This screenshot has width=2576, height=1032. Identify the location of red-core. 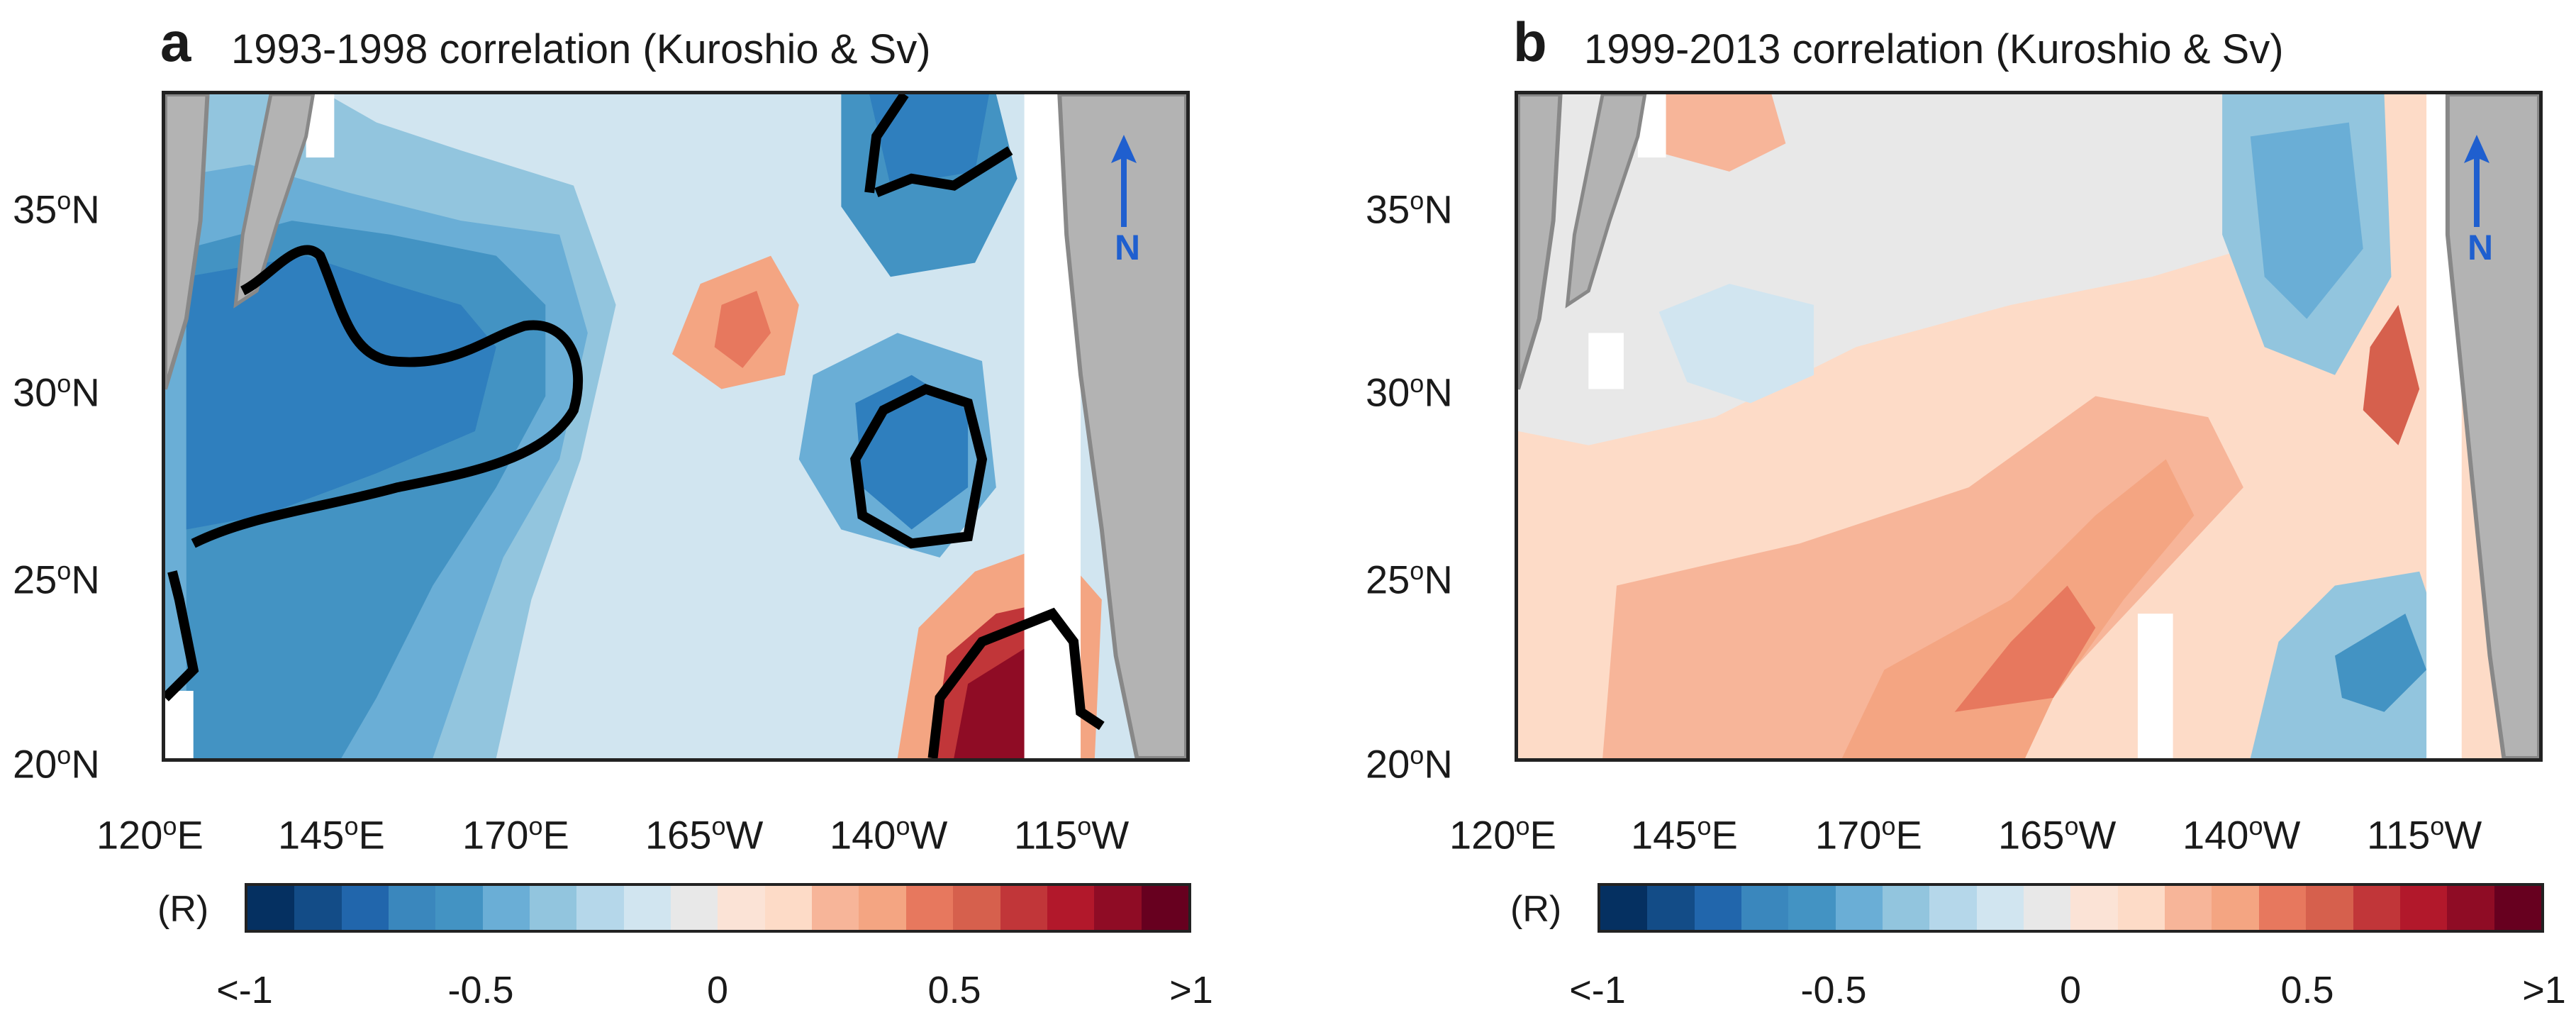
(2025, 648).